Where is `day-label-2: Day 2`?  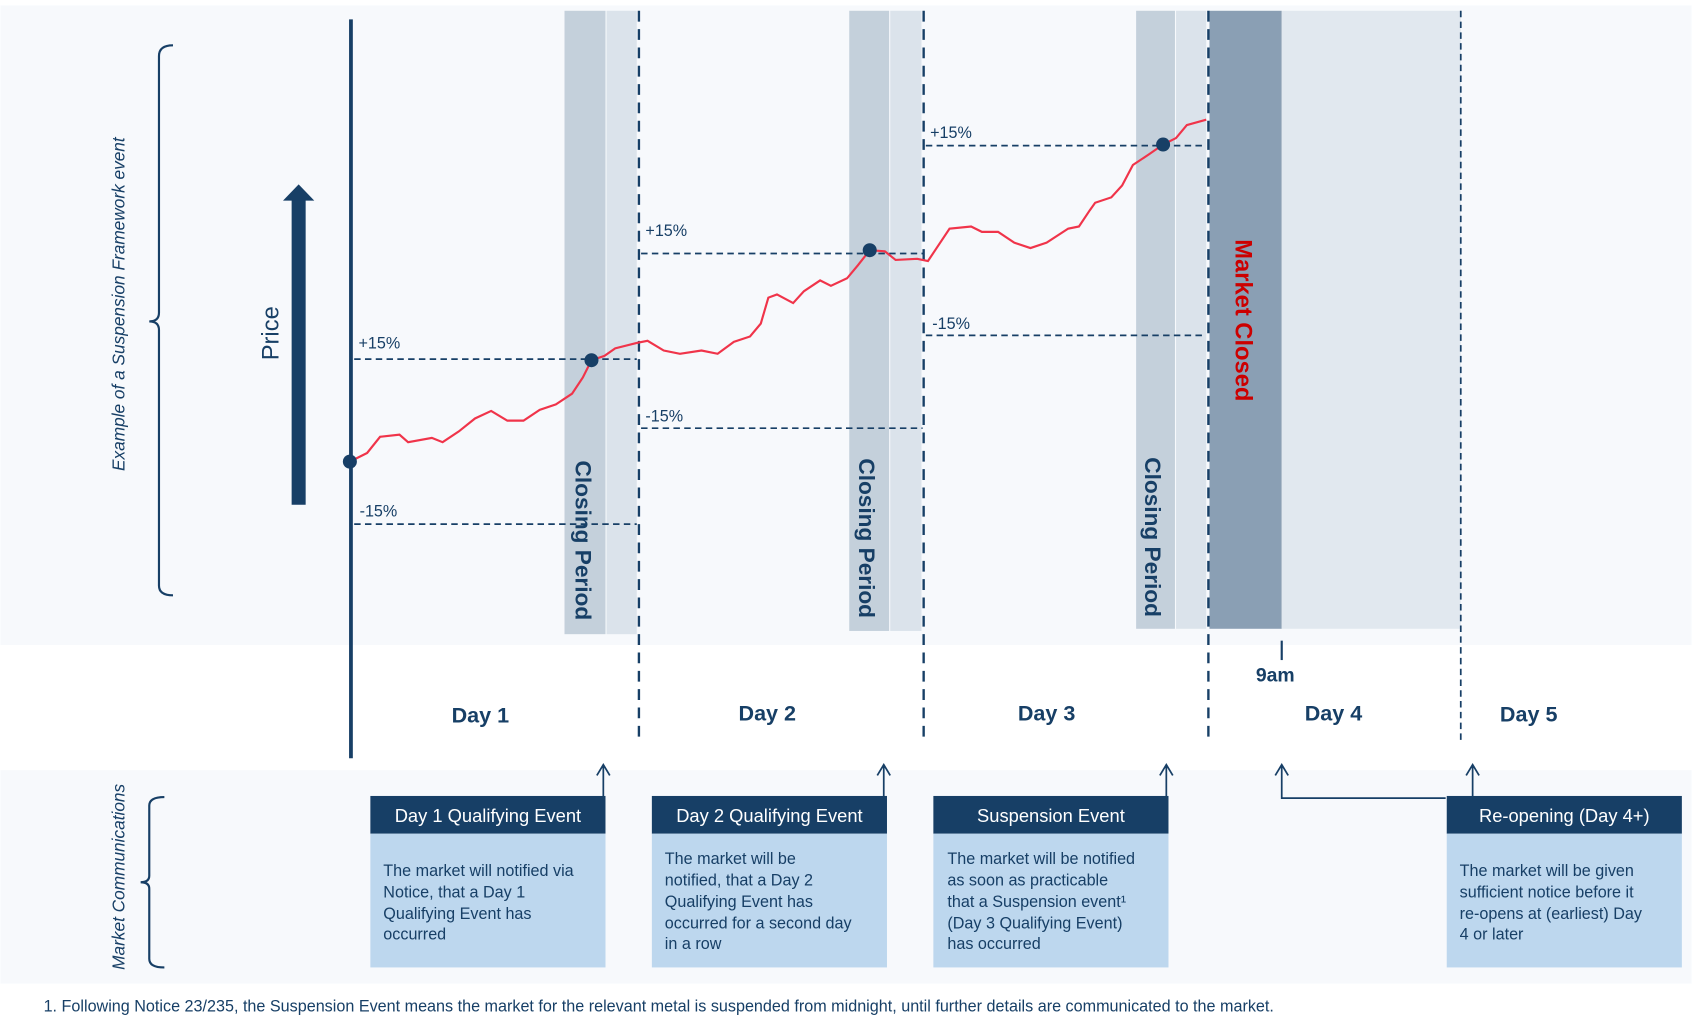
day-label-2: Day 2 is located at coordinates (767, 712).